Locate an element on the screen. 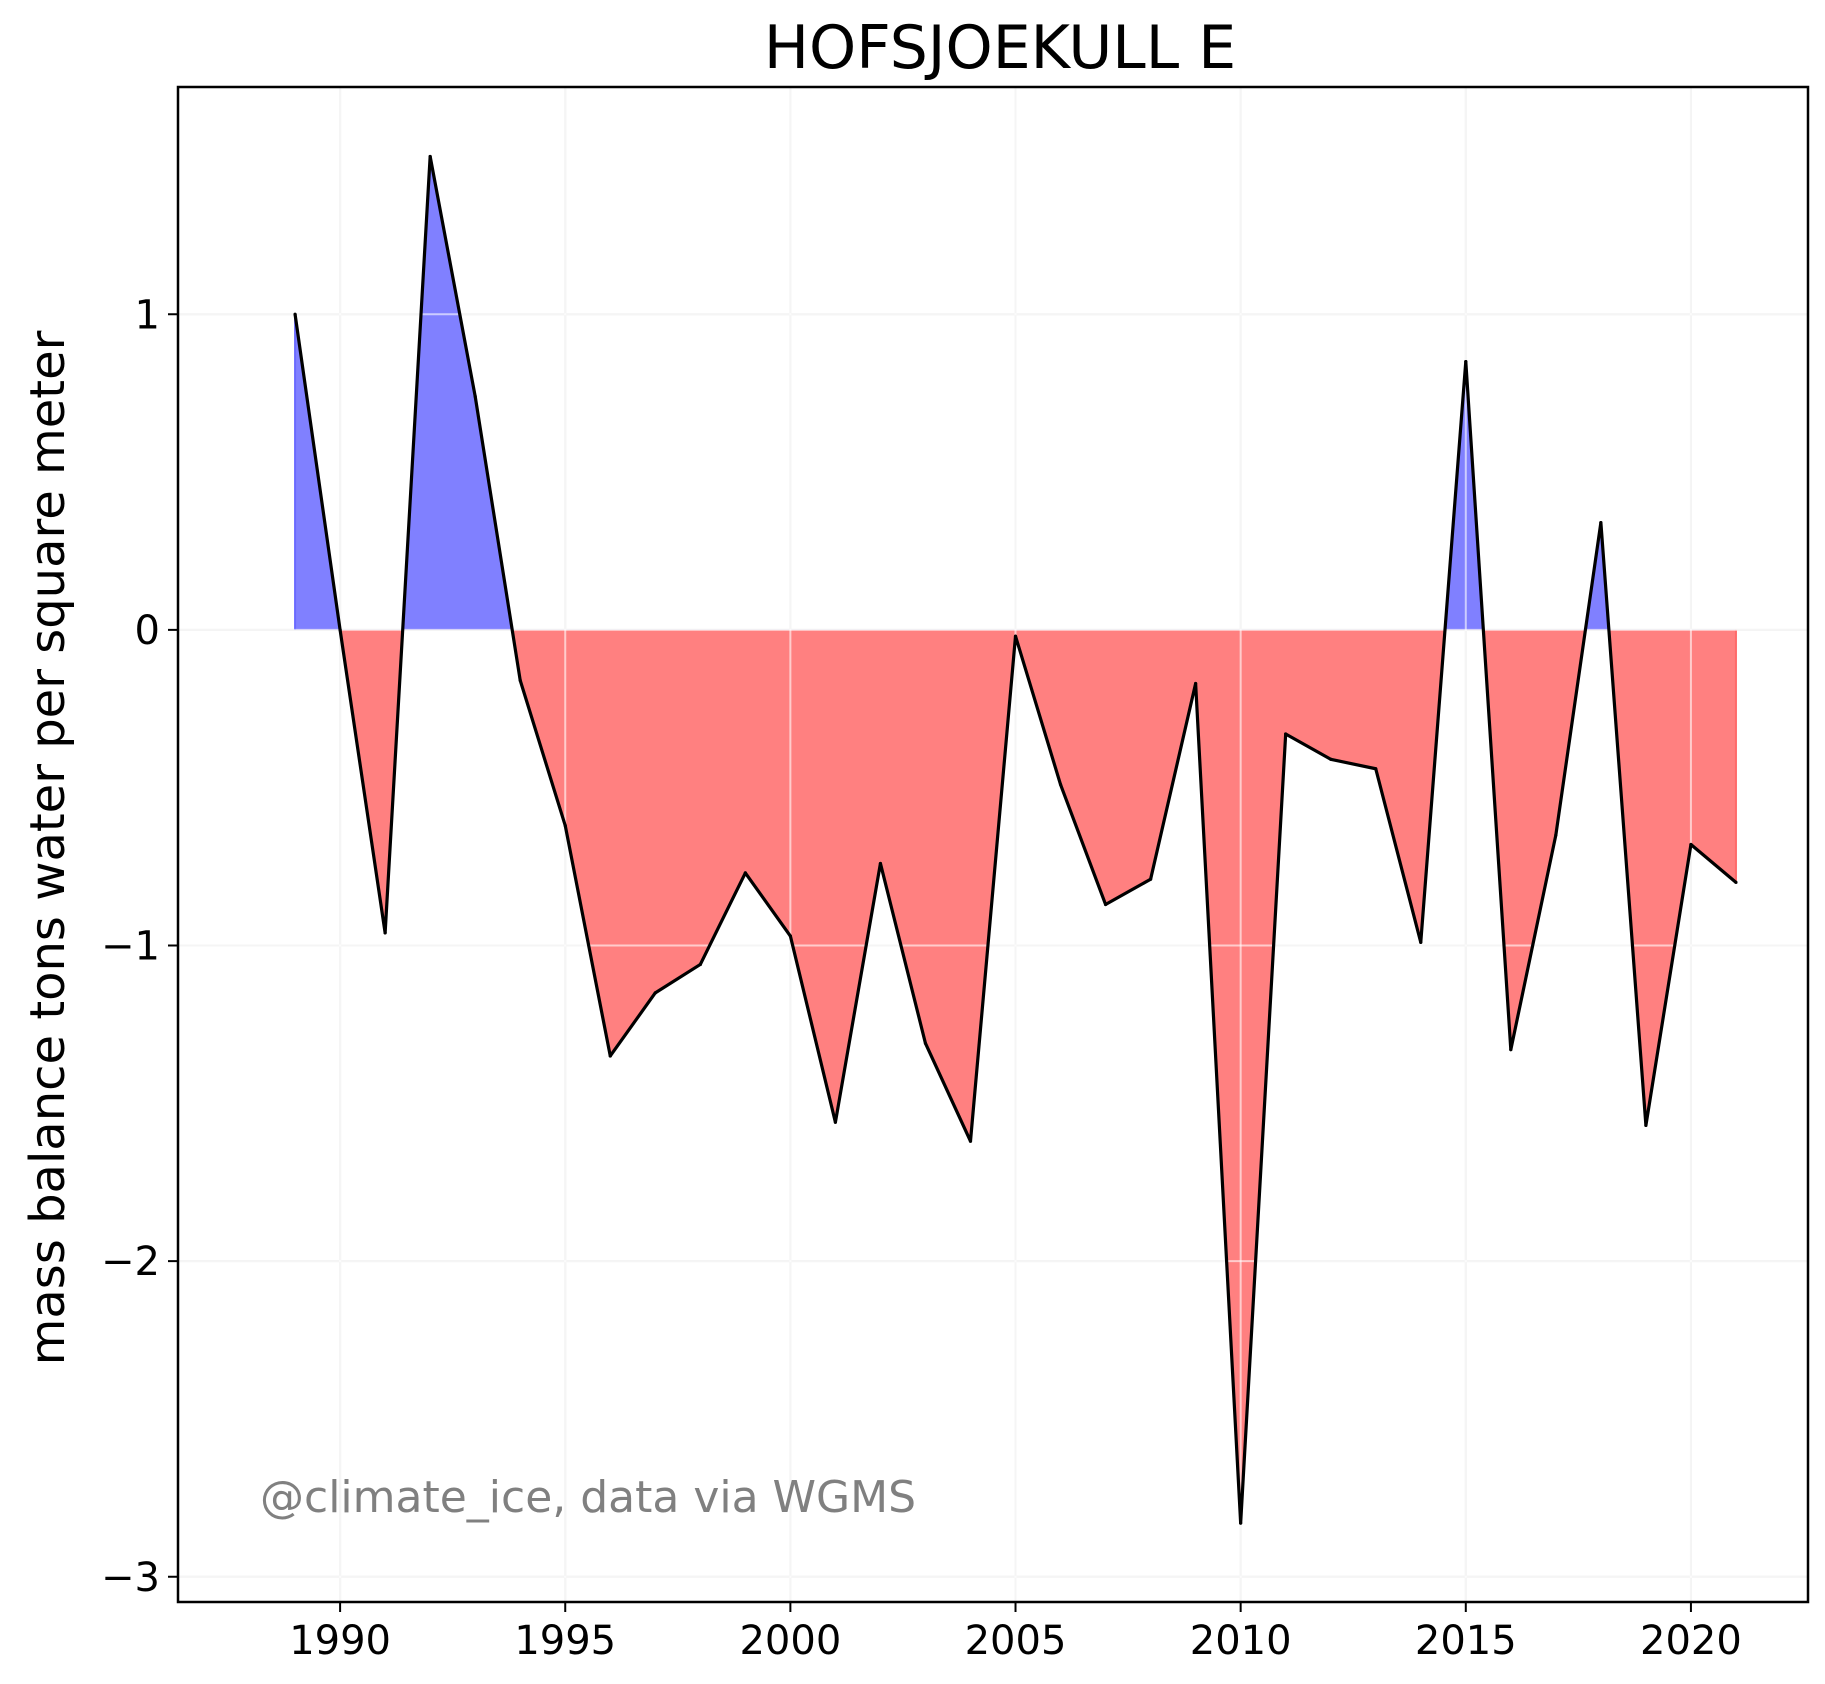  y-tick-label: −2 is located at coordinates (130, 1262).